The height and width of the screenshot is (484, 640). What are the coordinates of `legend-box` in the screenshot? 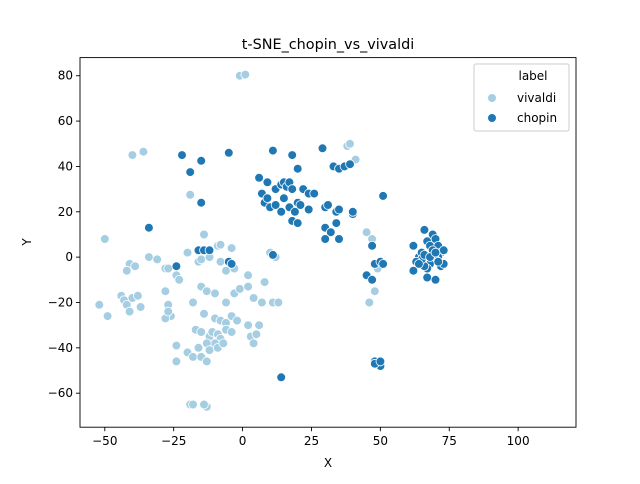 It's located at (521, 97).